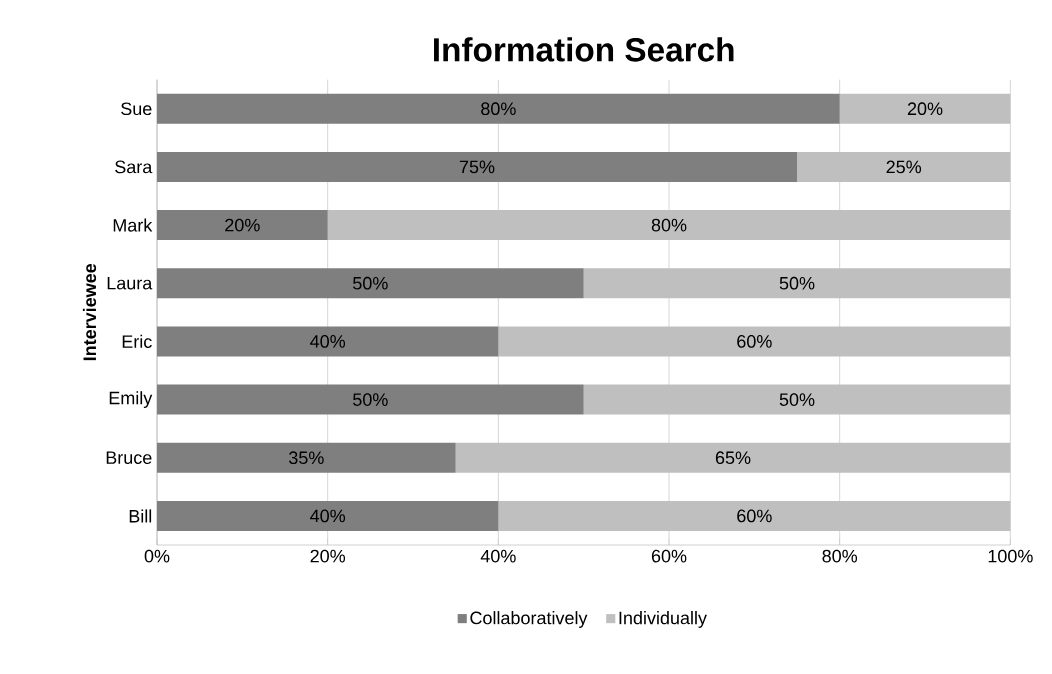 The height and width of the screenshot is (674, 1052). What do you see at coordinates (529, 619) in the screenshot?
I see `legend-label: Collaboratively` at bounding box center [529, 619].